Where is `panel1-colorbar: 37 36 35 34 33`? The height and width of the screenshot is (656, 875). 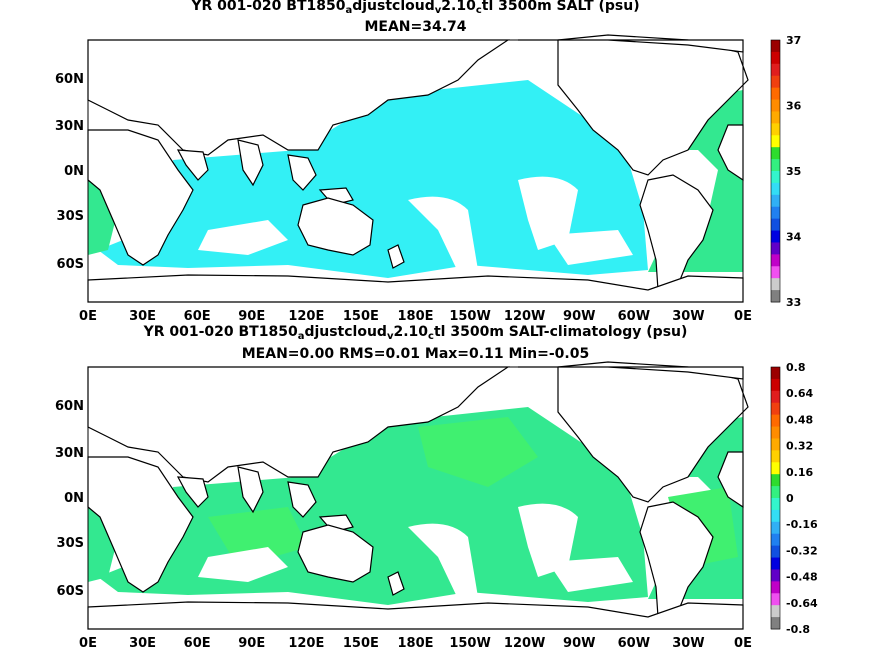 panel1-colorbar: 37 36 35 34 33 is located at coordinates (786, 171).